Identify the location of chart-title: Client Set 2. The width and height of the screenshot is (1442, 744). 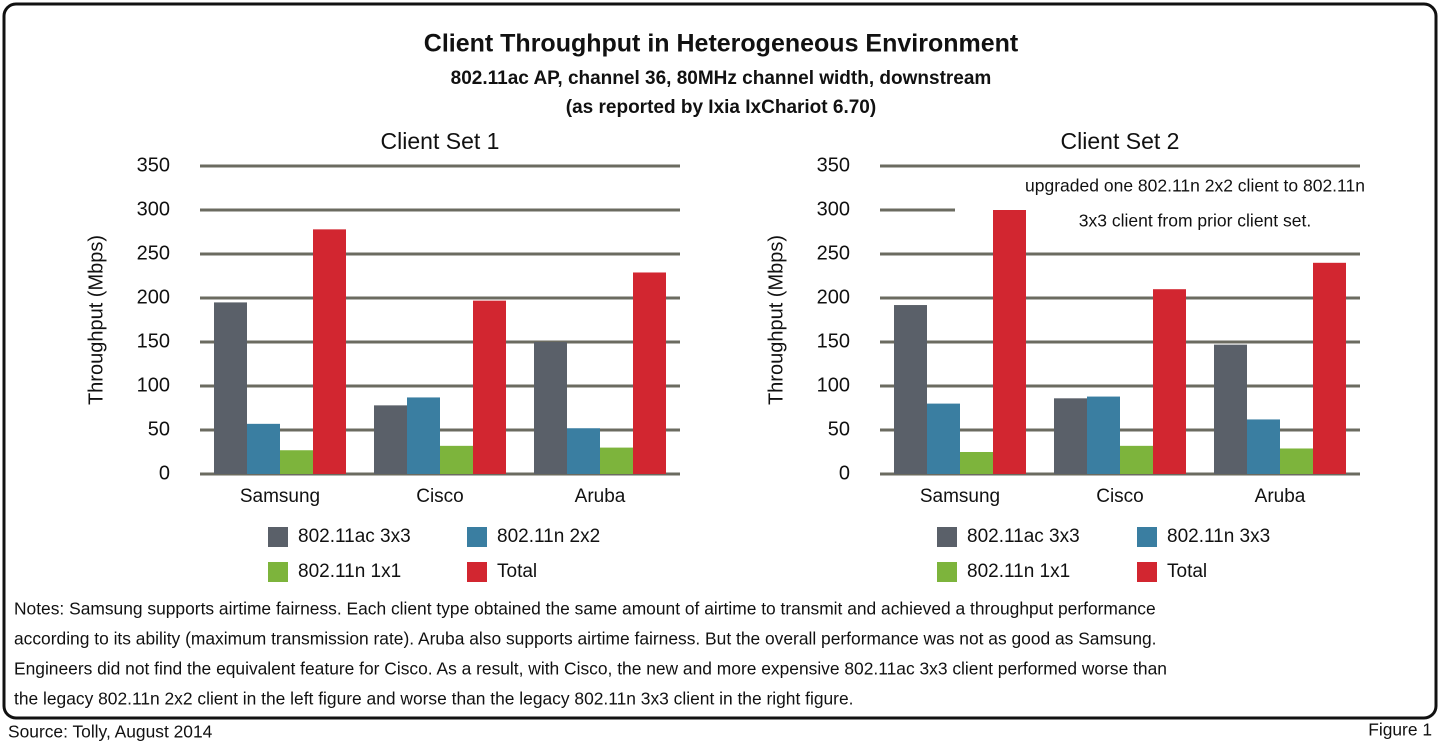
(1120, 141).